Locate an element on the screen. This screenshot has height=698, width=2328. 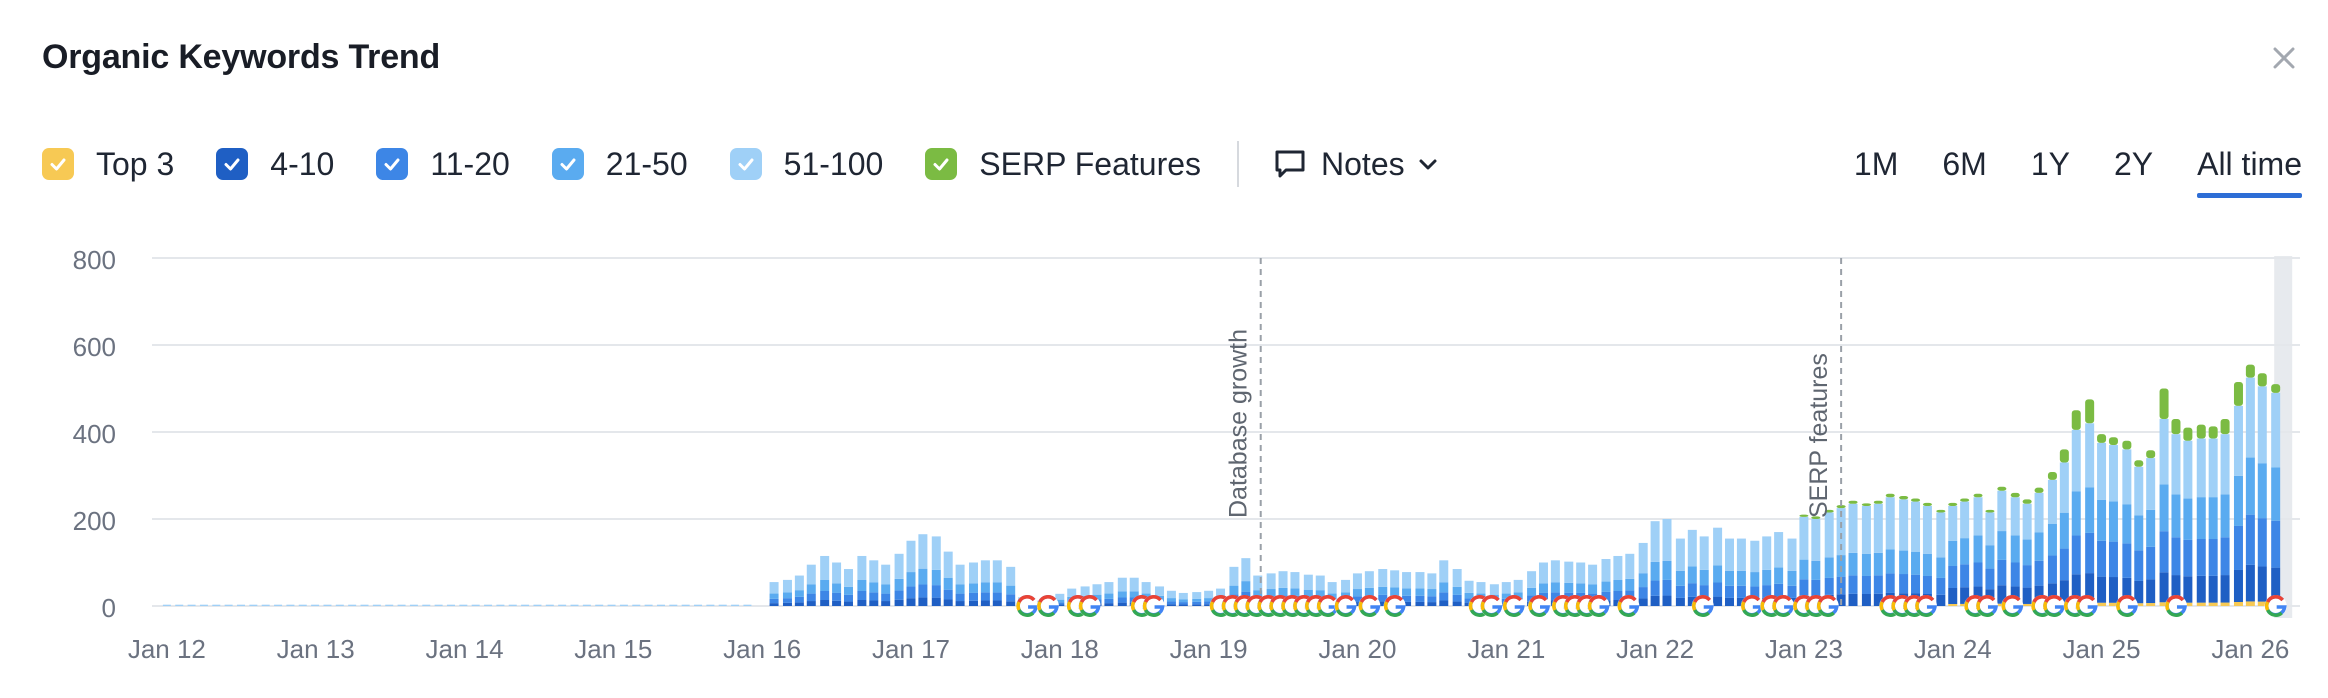
legend-item-serp-features: SERP Features is located at coordinates (1063, 164).